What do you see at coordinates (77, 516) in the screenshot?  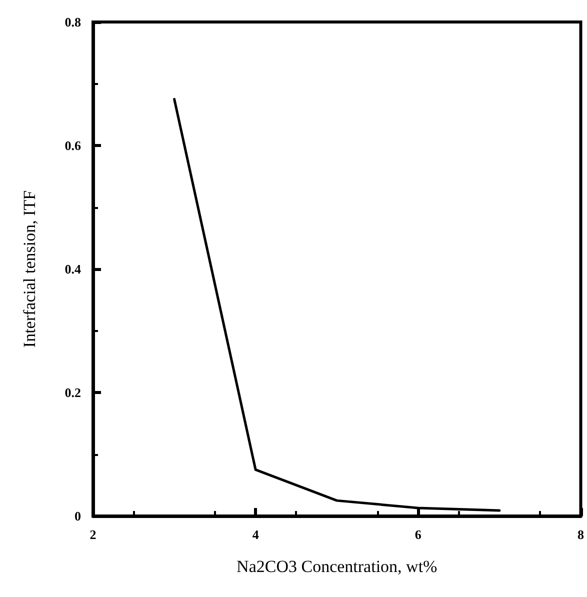 I see `y-tick-label: 0` at bounding box center [77, 516].